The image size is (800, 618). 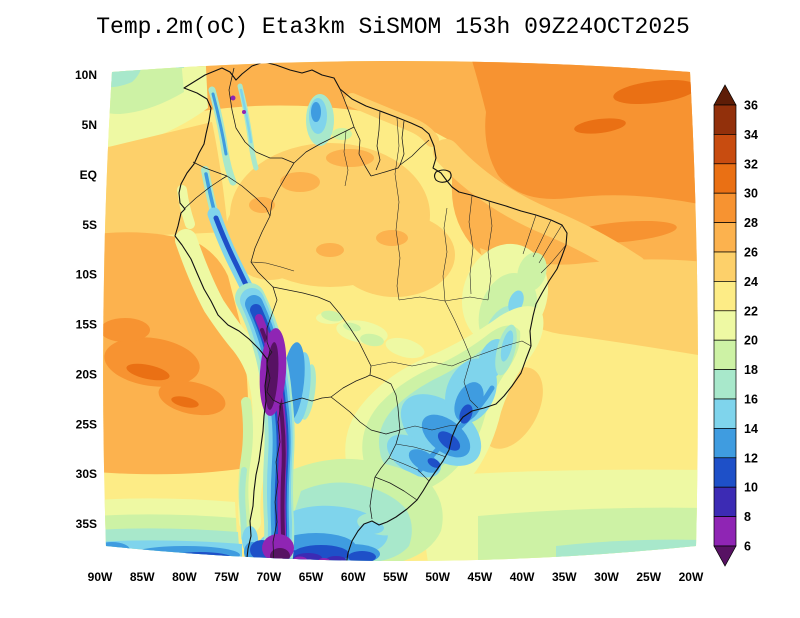 I want to click on colorbar-tick-label: 10, so click(x=751, y=488).